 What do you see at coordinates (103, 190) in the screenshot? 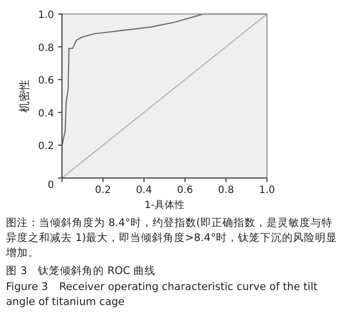
I see `x-tick-label: 0.2` at bounding box center [103, 190].